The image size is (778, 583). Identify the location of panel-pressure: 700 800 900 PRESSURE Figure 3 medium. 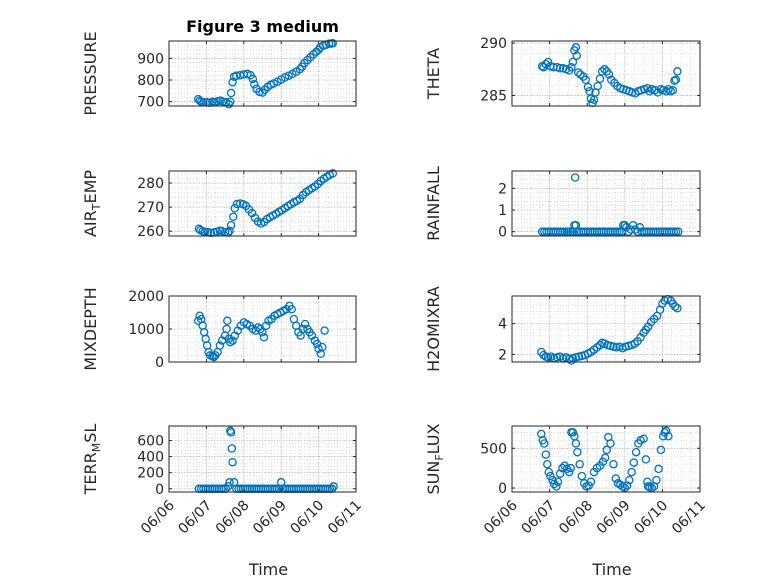
(219, 66).